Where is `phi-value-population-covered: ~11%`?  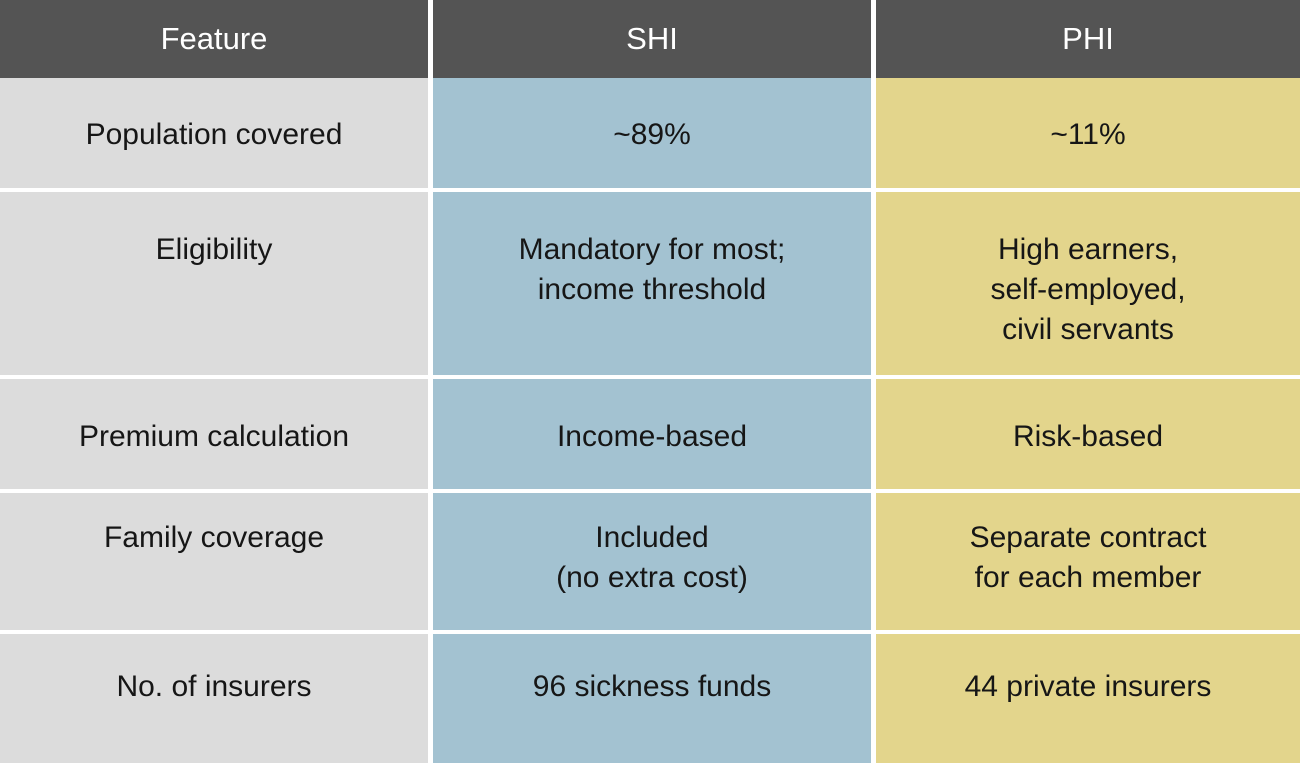 phi-value-population-covered: ~11% is located at coordinates (1088, 133).